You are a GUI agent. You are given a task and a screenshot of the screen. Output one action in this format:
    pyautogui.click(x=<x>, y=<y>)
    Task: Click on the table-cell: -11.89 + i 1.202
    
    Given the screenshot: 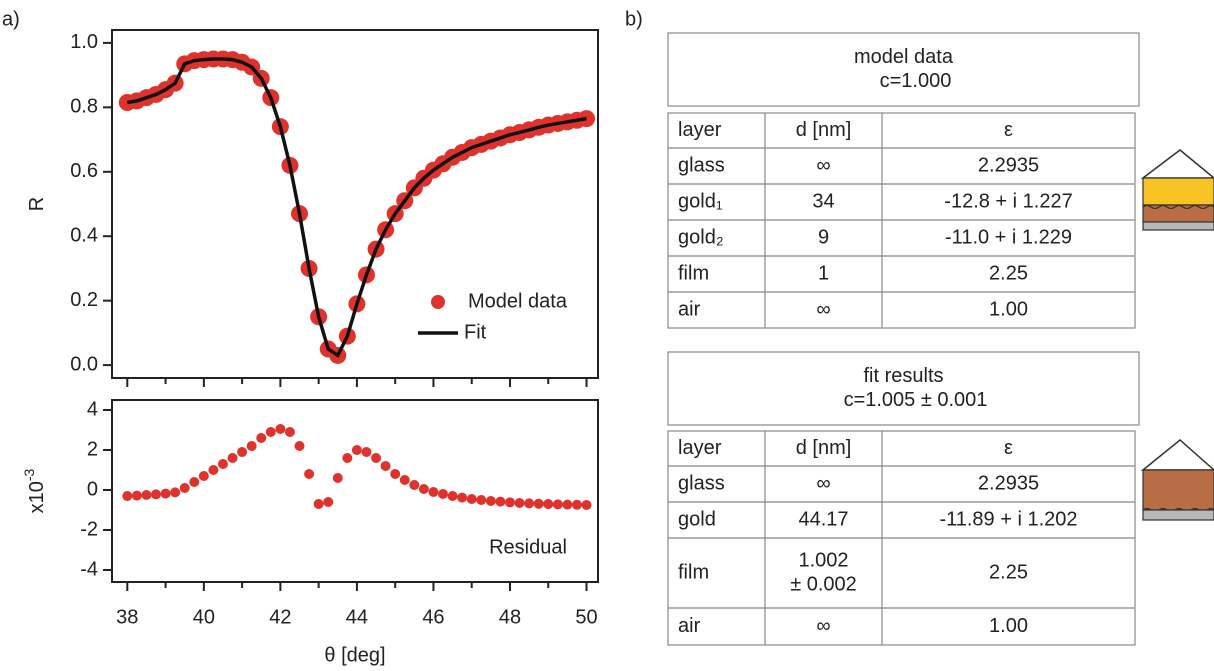 What is the action you would take?
    pyautogui.click(x=1008, y=519)
    